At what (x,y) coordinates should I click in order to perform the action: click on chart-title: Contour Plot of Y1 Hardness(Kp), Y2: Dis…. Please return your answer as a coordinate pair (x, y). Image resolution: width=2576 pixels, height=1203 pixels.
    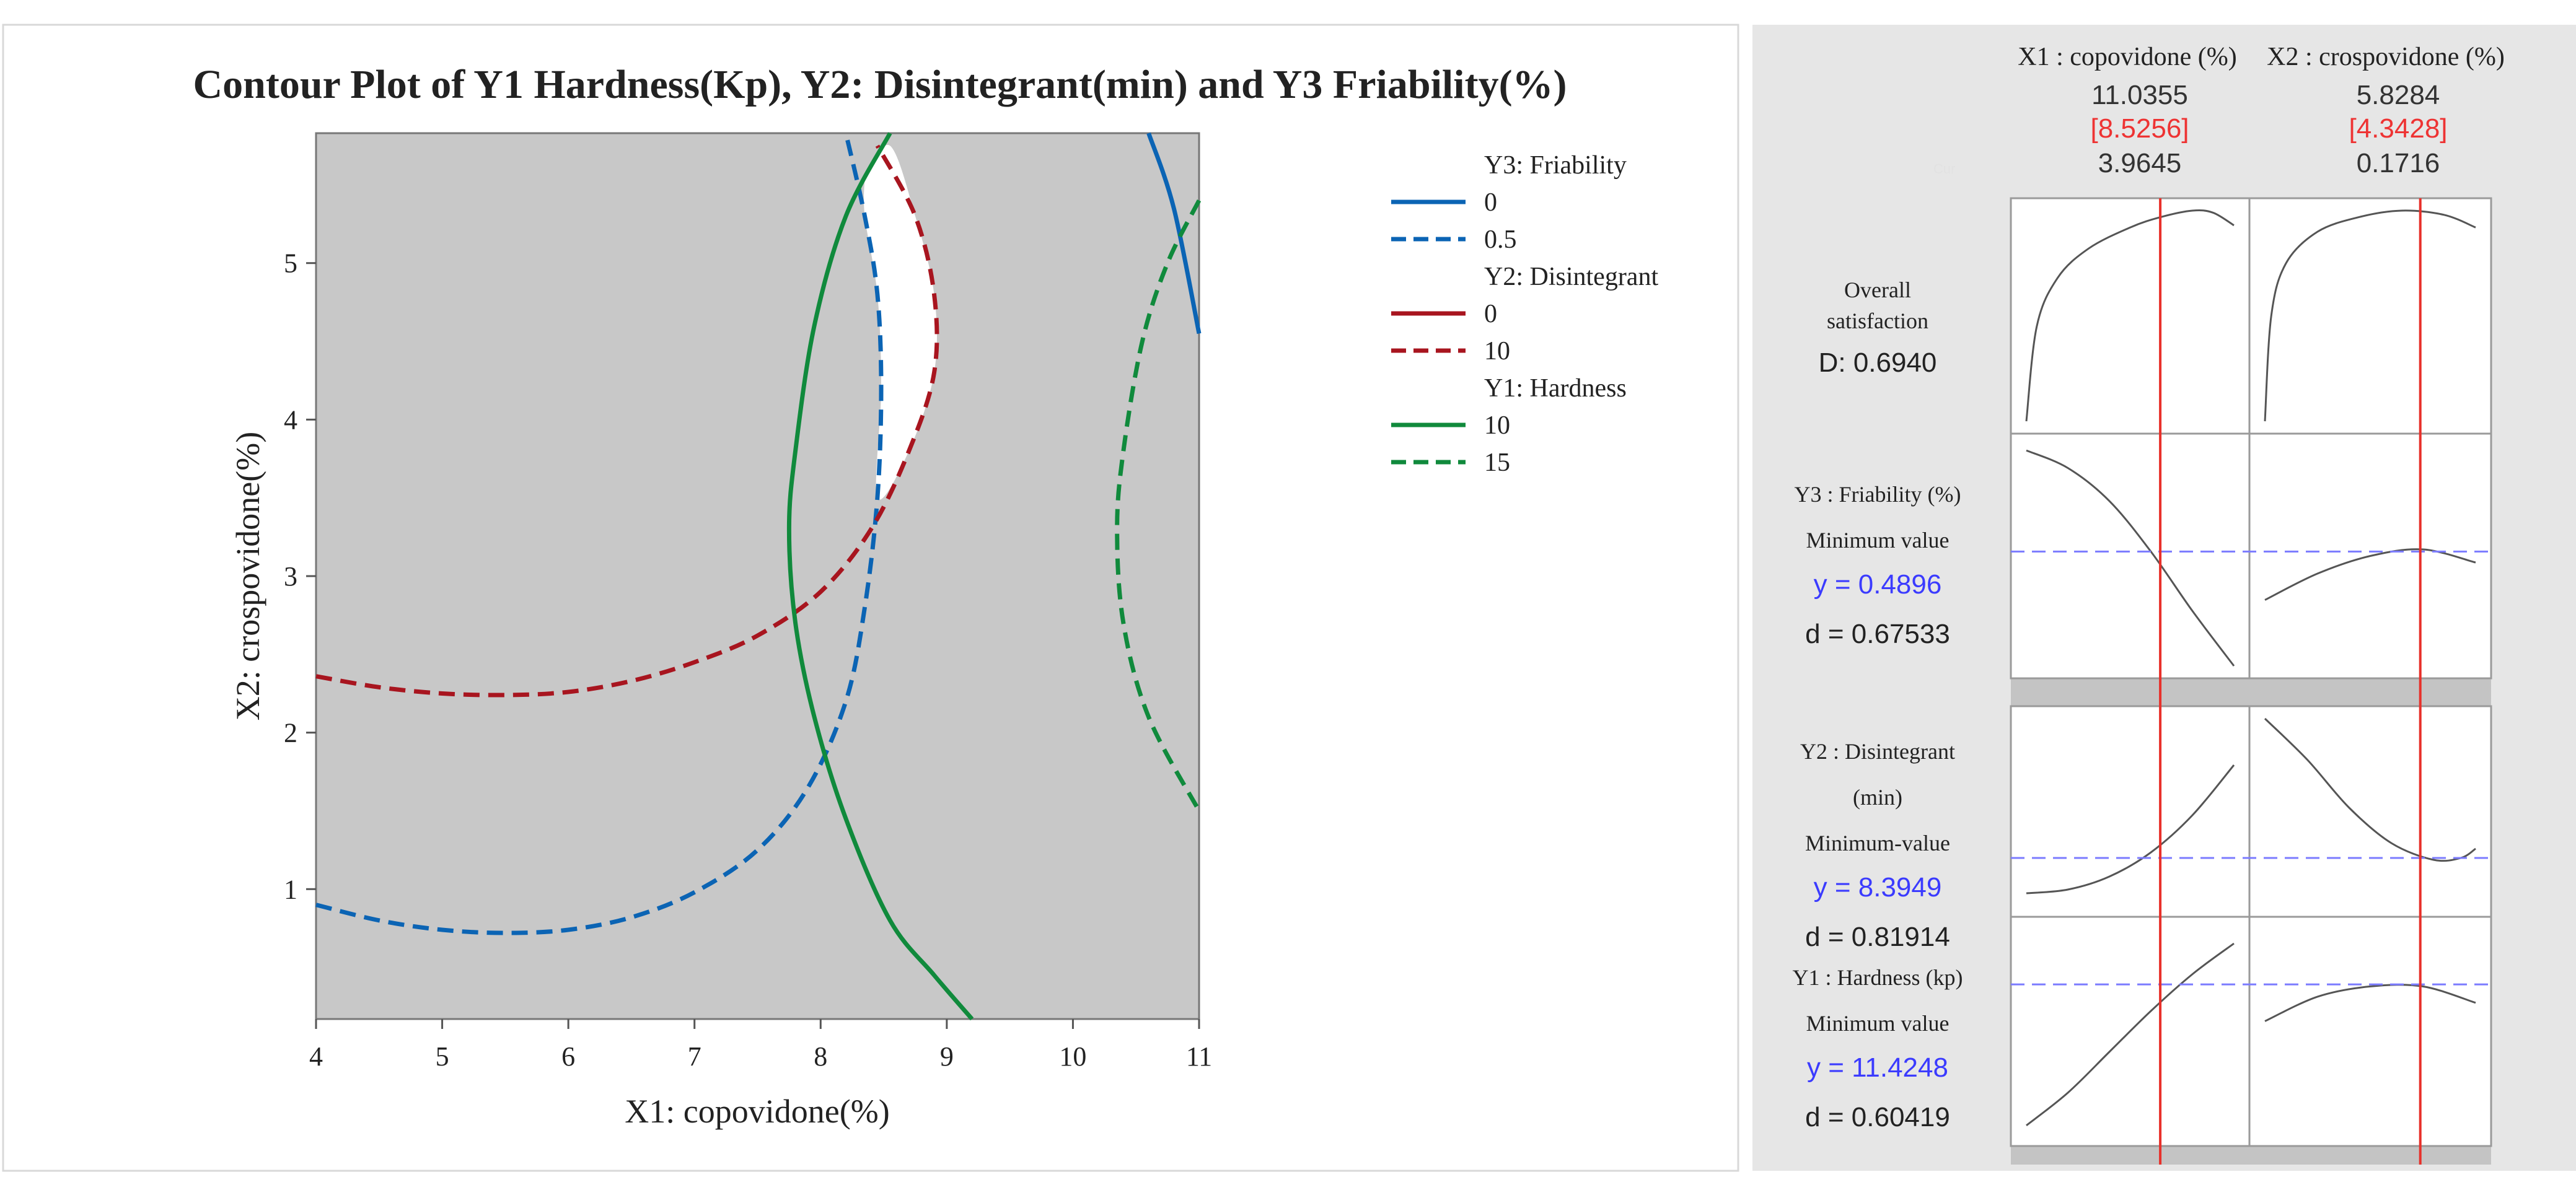
    Looking at the image, I should click on (880, 84).